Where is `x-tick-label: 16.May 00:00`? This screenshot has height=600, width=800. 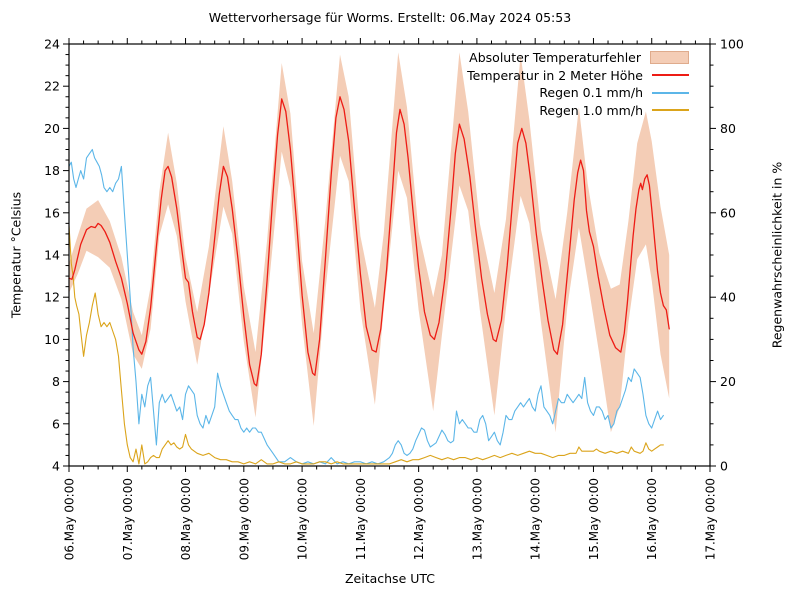
x-tick-label: 16.May 00:00 is located at coordinates (652, 519).